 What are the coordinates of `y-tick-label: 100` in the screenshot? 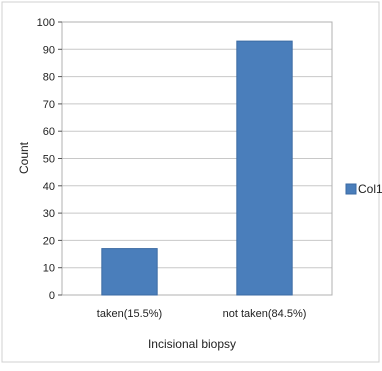 It's located at (46, 23).